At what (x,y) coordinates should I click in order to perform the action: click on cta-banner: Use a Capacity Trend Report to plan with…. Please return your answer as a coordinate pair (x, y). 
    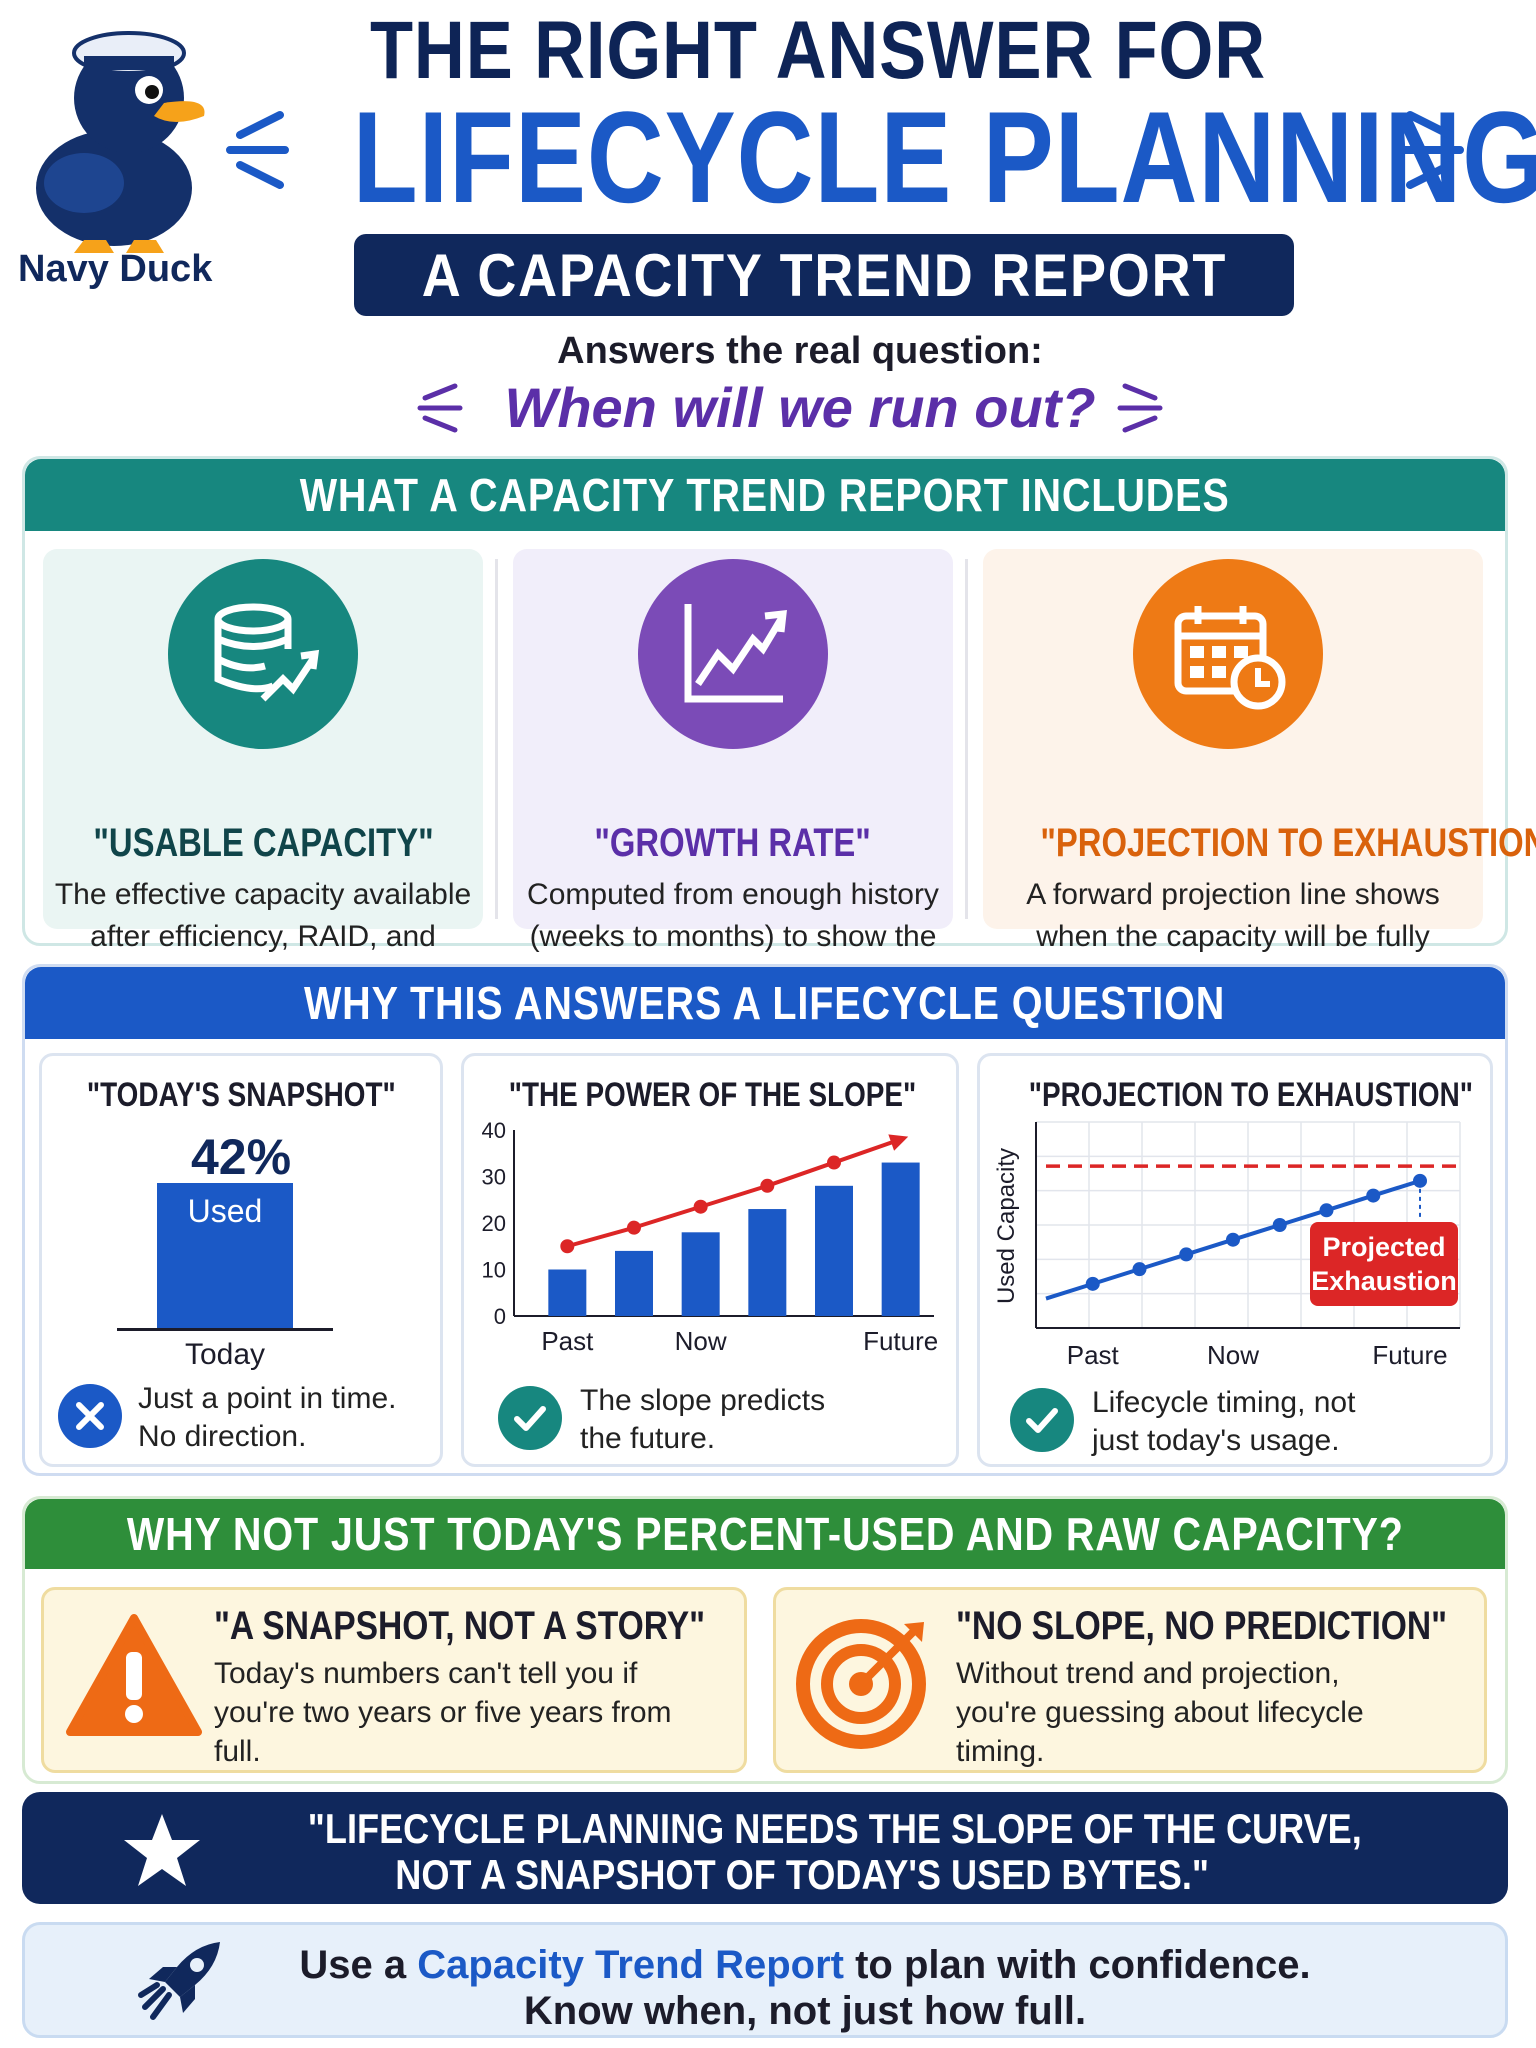
    Looking at the image, I should click on (765, 1980).